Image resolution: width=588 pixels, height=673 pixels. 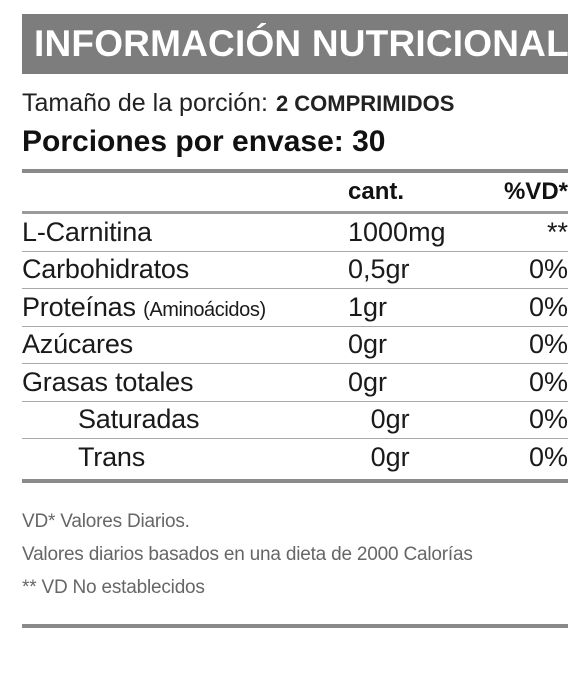 I want to click on table-header: cant. %VD*, so click(x=295, y=192).